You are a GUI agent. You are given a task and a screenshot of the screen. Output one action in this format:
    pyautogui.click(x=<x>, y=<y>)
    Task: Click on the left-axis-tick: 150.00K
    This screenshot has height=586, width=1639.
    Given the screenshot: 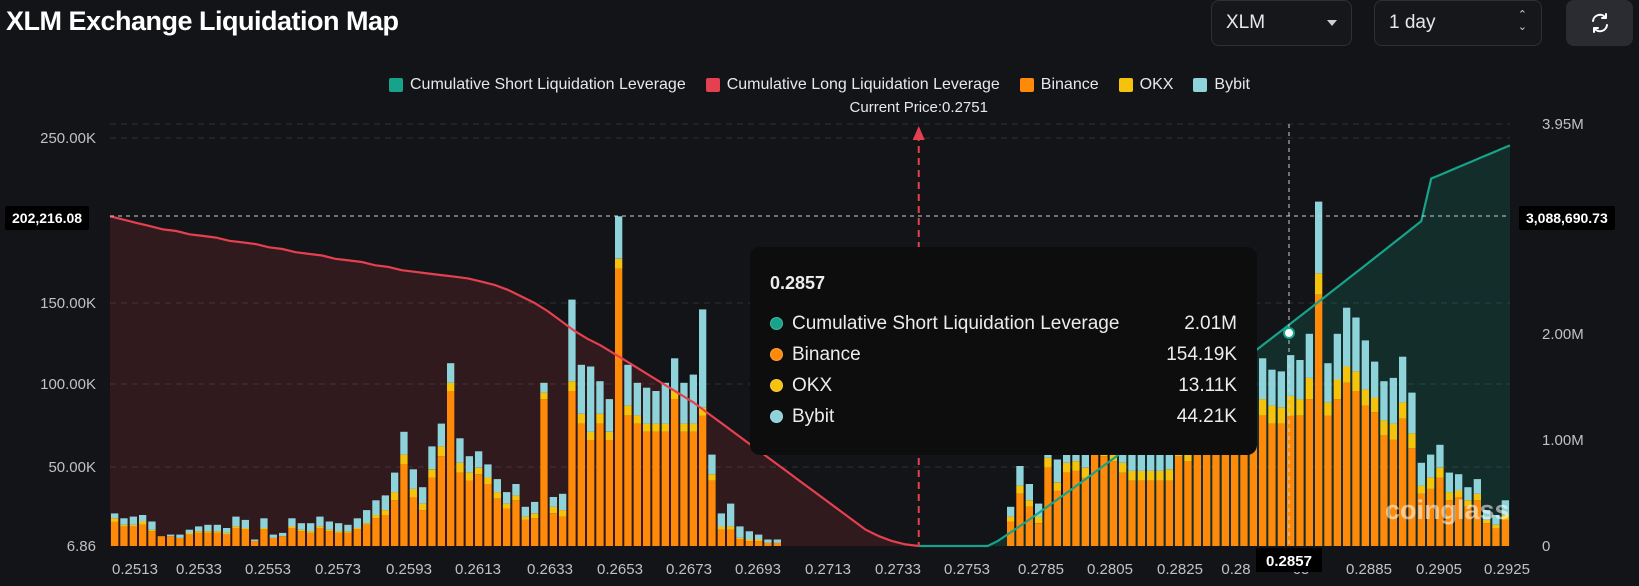 What is the action you would take?
    pyautogui.click(x=68, y=303)
    